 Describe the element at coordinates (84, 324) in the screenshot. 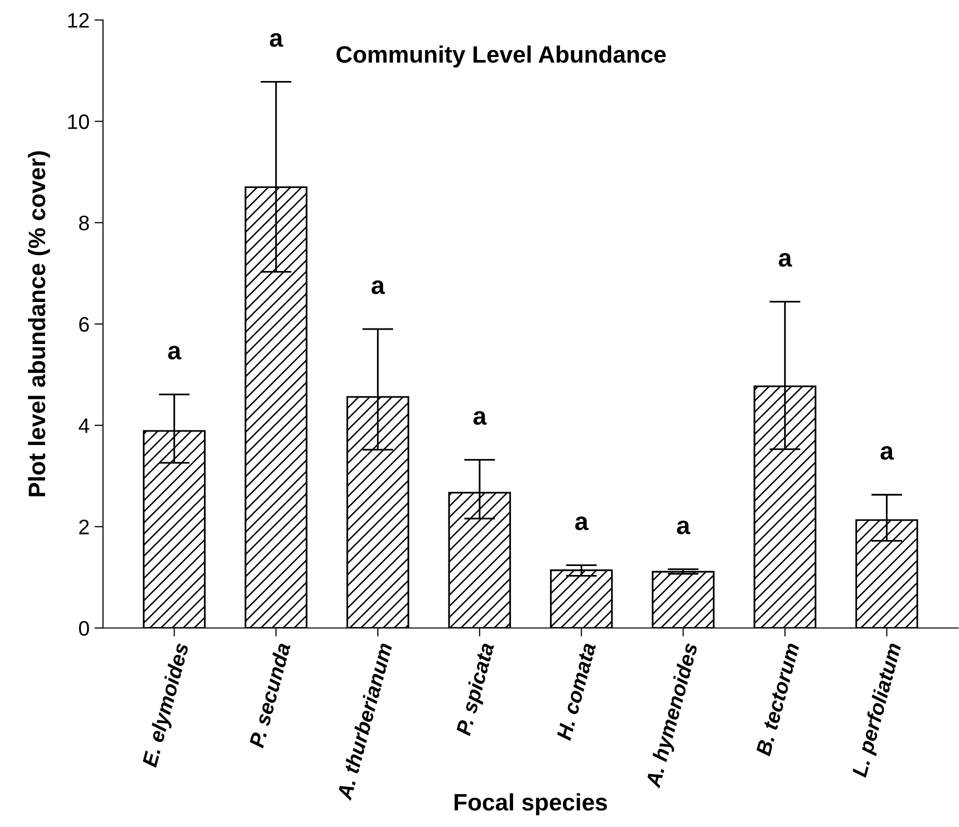

I see `y-tick-label: 6` at that location.